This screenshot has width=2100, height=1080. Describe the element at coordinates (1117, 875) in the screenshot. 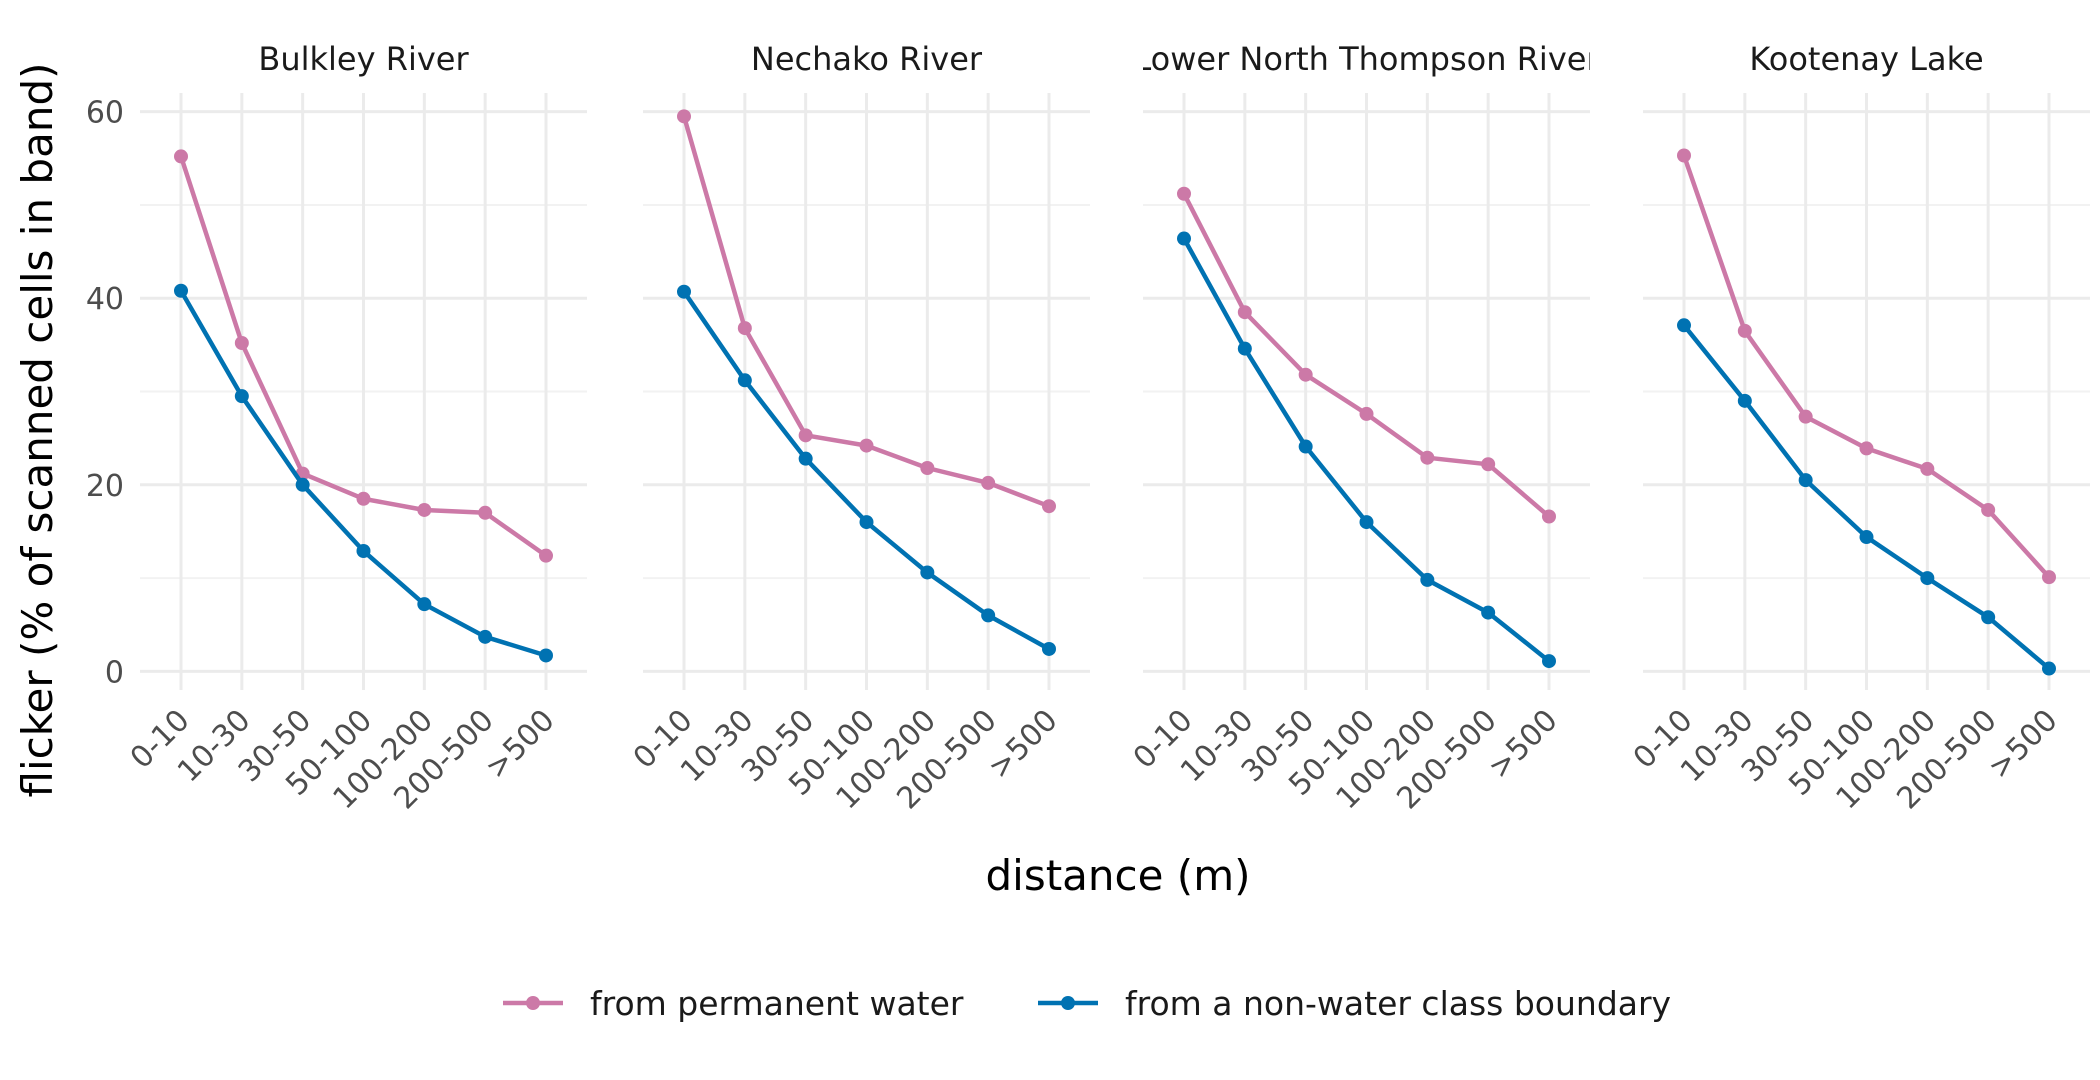

I see `x-axis-title: distance (m)` at that location.